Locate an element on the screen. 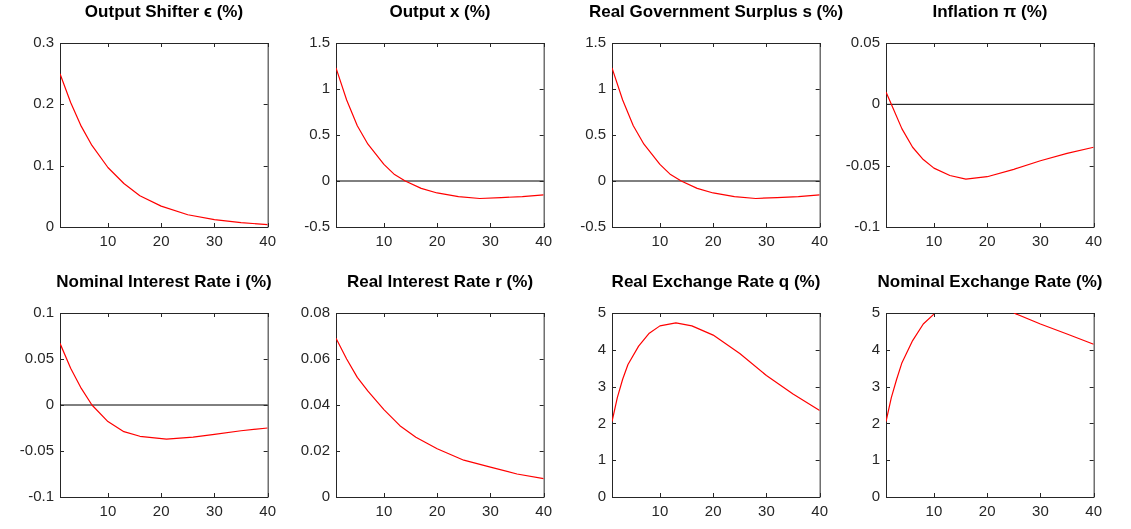  chart-title: Nominal Exchange Rate (%) is located at coordinates (990, 282).